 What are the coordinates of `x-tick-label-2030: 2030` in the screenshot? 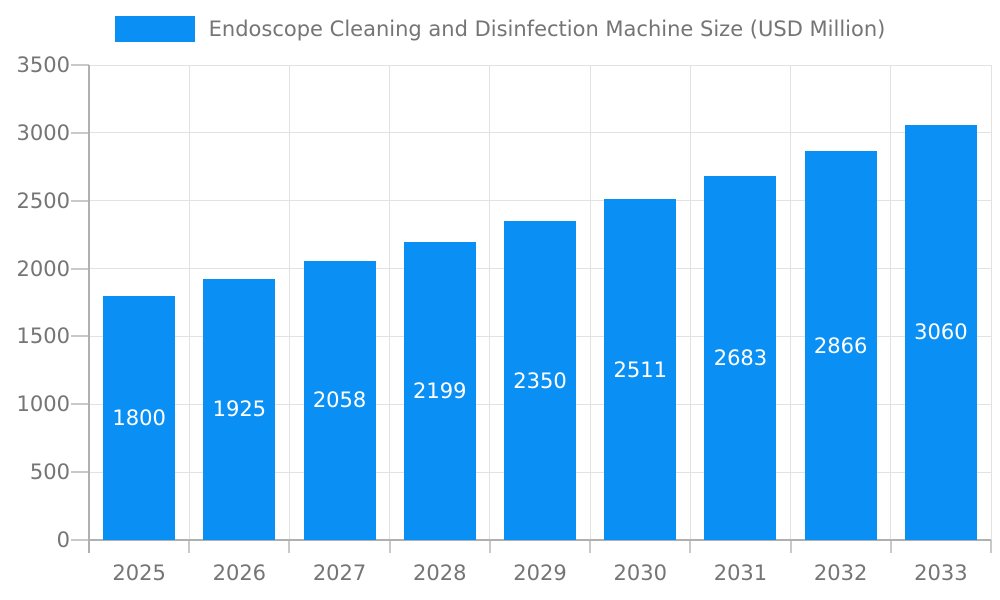 It's located at (640, 573).